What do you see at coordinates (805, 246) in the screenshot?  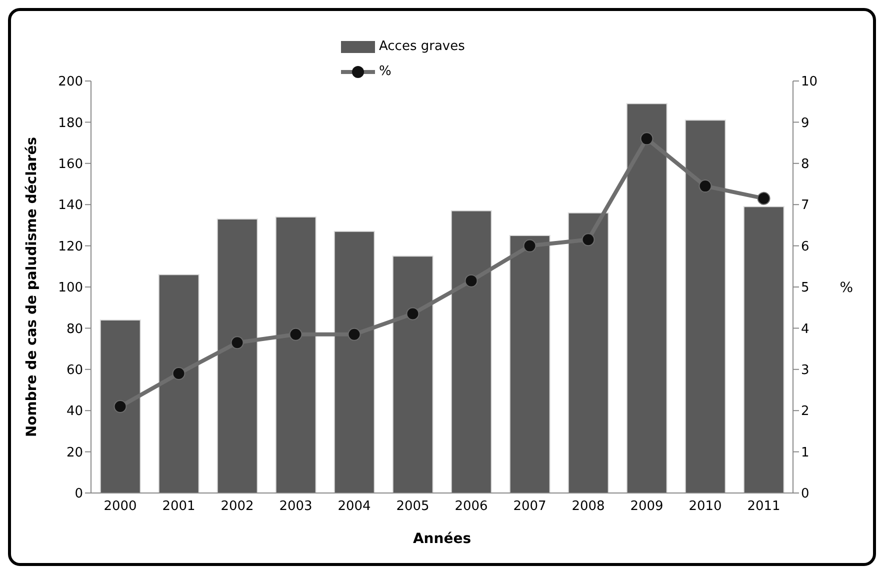 I see `y2-tick-label: 6` at bounding box center [805, 246].